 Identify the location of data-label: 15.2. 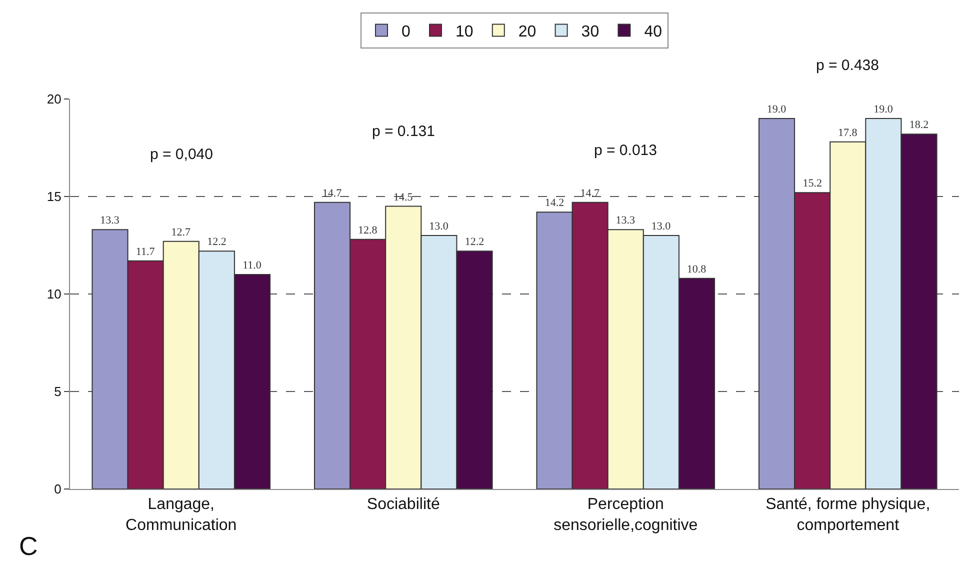
(812, 184).